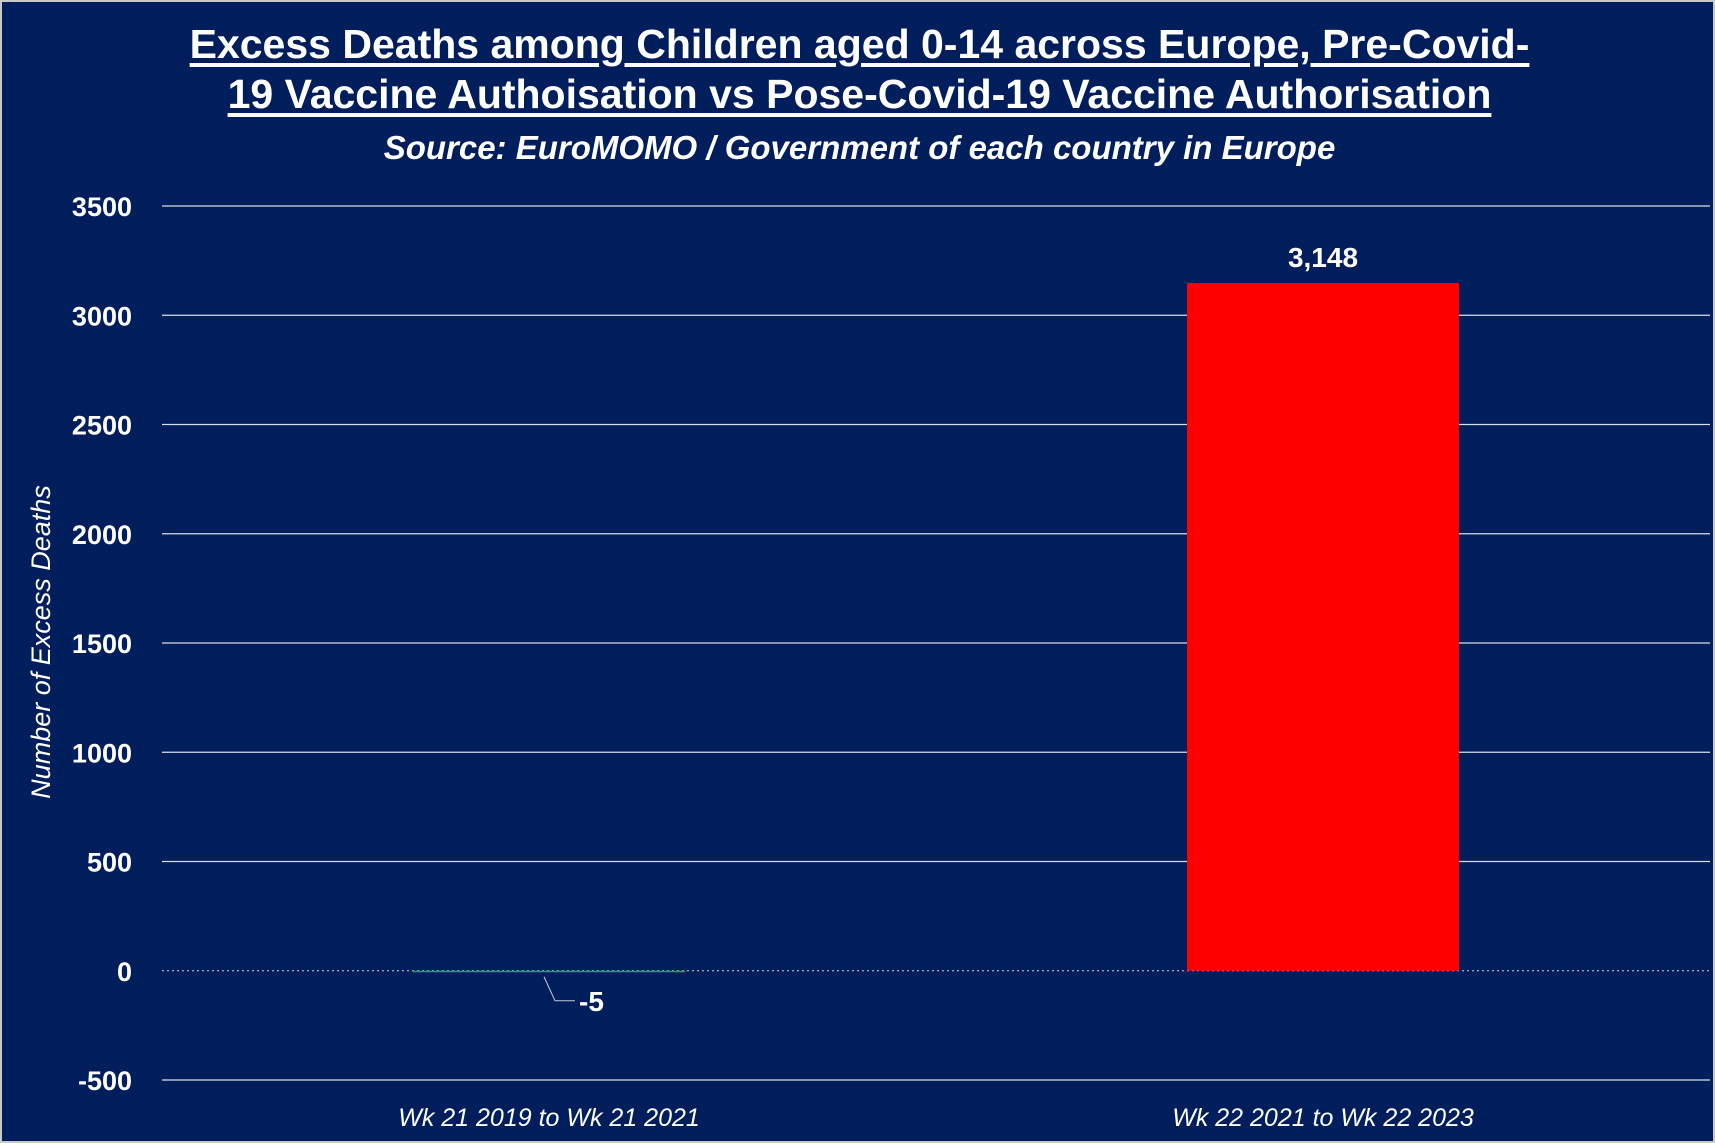 This screenshot has width=1715, height=1143. What do you see at coordinates (102, 535) in the screenshot?
I see `y-tick-label: 2000` at bounding box center [102, 535].